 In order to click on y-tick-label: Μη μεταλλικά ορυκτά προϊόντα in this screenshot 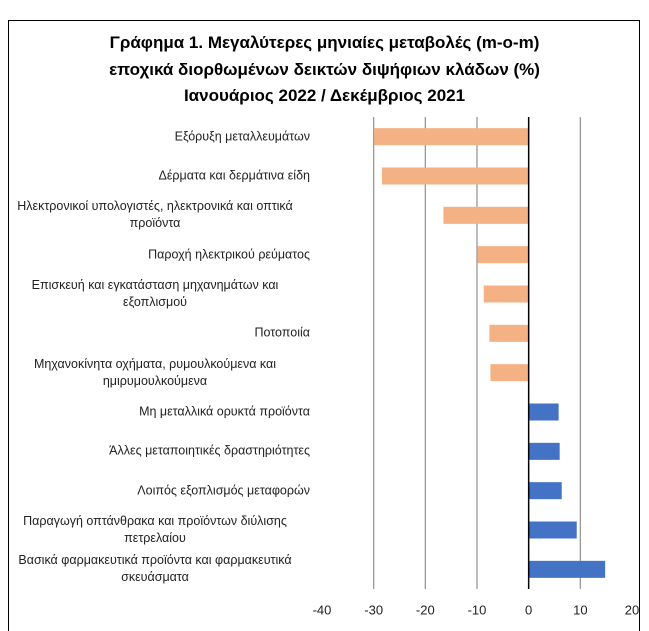, I will do `click(224, 411)`.